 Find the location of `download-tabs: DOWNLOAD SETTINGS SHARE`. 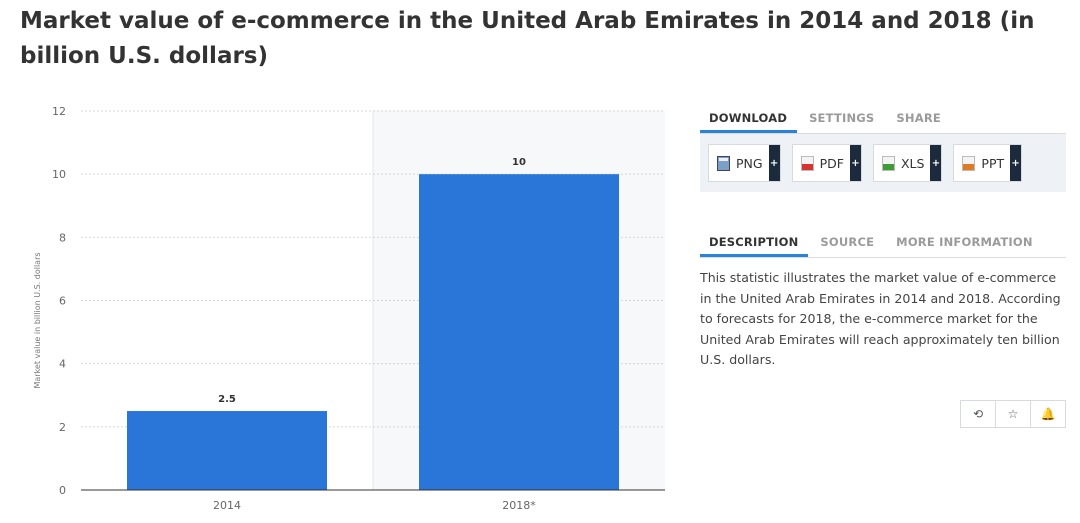

download-tabs: DOWNLOAD SETTINGS SHARE is located at coordinates (883, 117).